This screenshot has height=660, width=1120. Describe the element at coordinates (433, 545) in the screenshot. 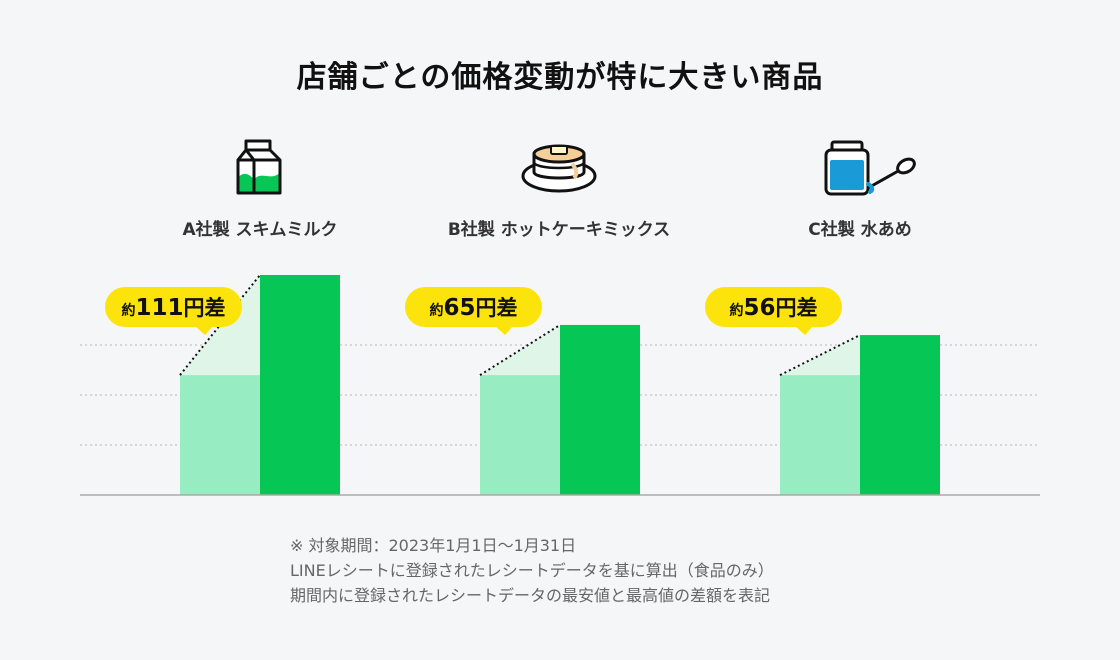

I see `footnote-period: ※ 対象期間：2023年1月1日〜1月31日` at that location.